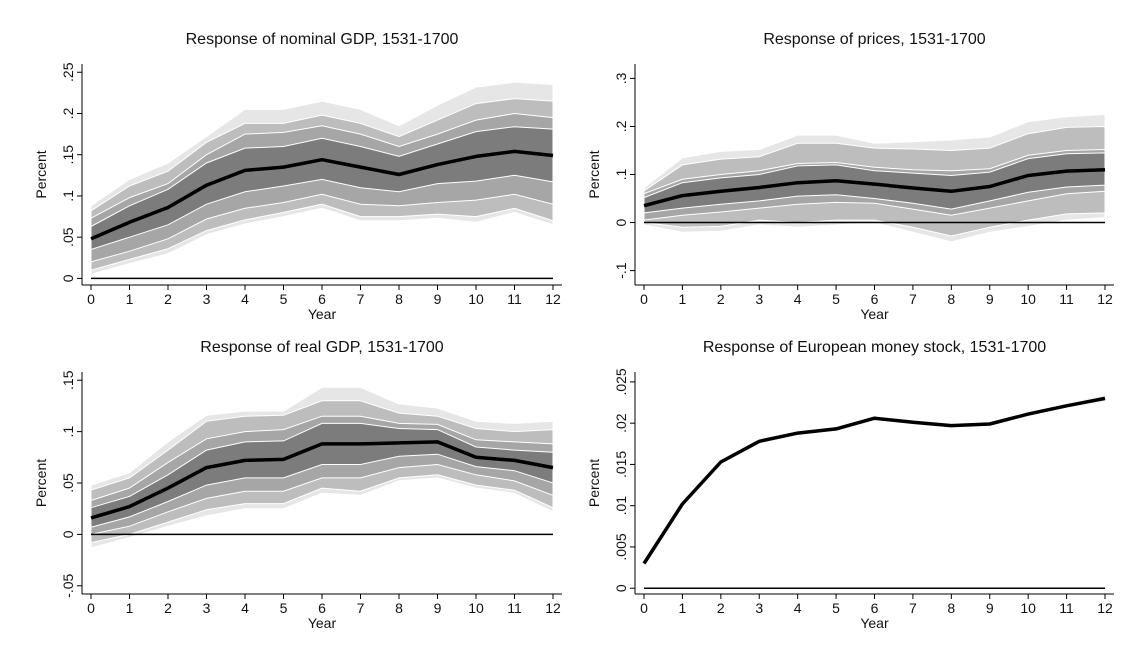 This screenshot has width=1129, height=649. Describe the element at coordinates (322, 347) in the screenshot. I see `chart-title: Response of real GDP, 1531-1700` at that location.